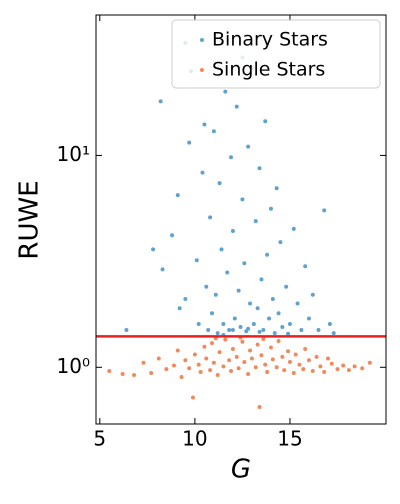 This screenshot has height=504, width=400. I want to click on y-tick-label: 10⁰, so click(73, 366).